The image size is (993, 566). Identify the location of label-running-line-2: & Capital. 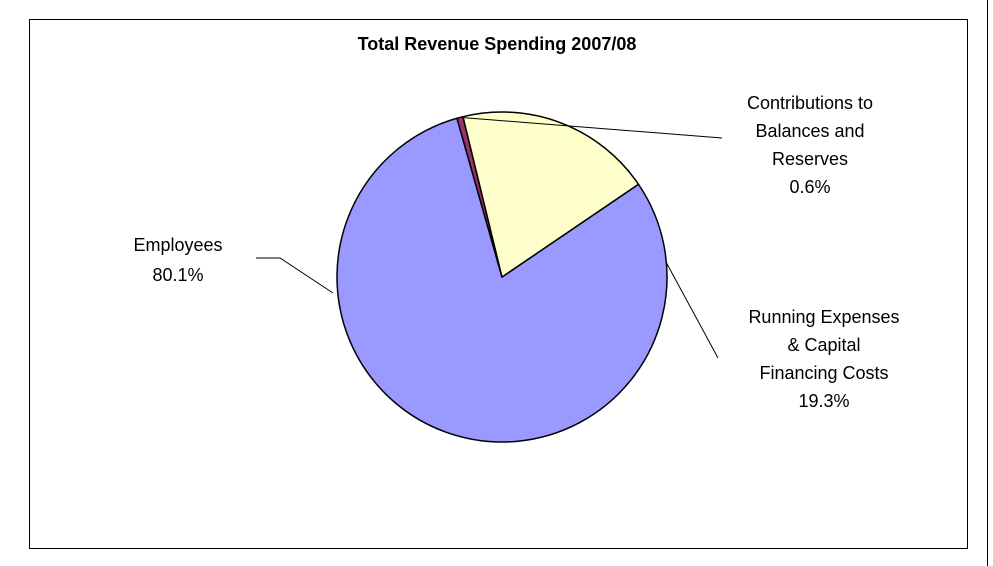
(823, 345).